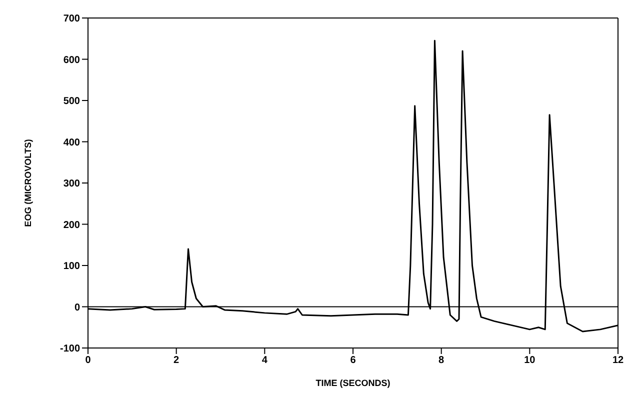  What do you see at coordinates (71, 225) in the screenshot?
I see `y-tick-label: 200` at bounding box center [71, 225].